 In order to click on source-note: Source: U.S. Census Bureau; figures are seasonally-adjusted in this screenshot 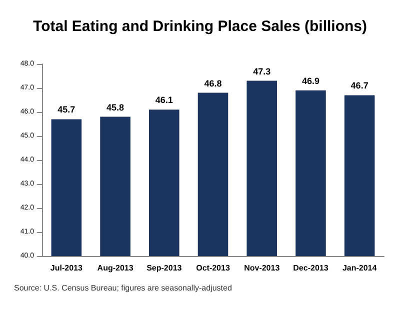, I will do `click(123, 288)`.